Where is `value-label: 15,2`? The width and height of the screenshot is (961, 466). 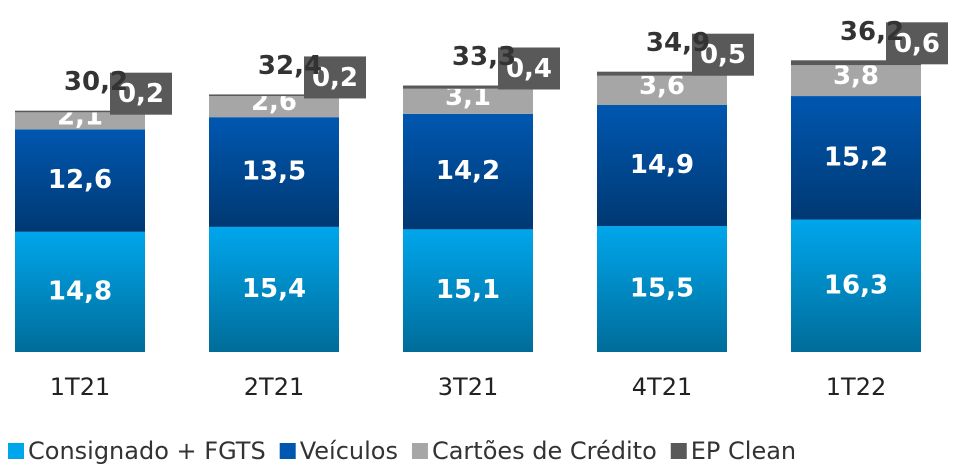
value-label: 15,2 is located at coordinates (856, 157).